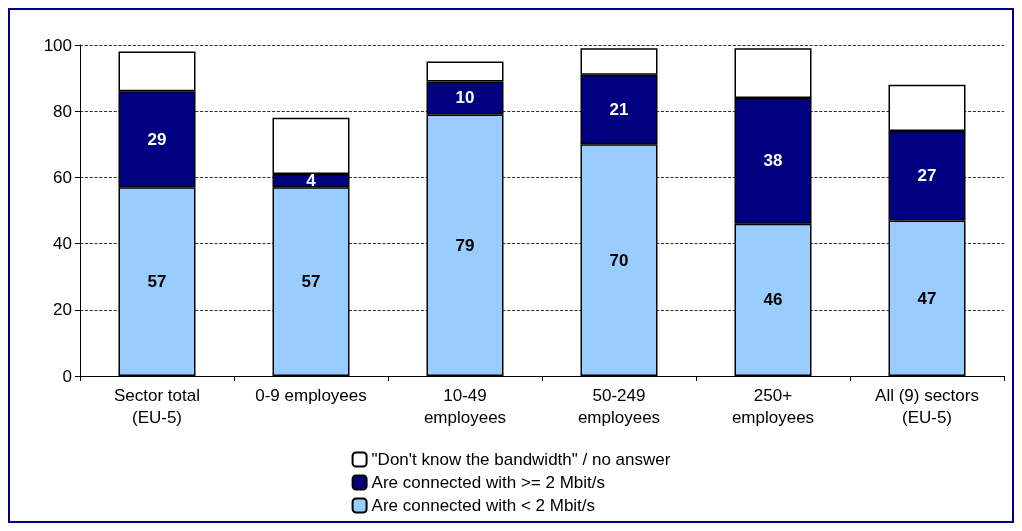 The height and width of the screenshot is (531, 1022). What do you see at coordinates (773, 161) in the screenshot?
I see `data-label: 38` at bounding box center [773, 161].